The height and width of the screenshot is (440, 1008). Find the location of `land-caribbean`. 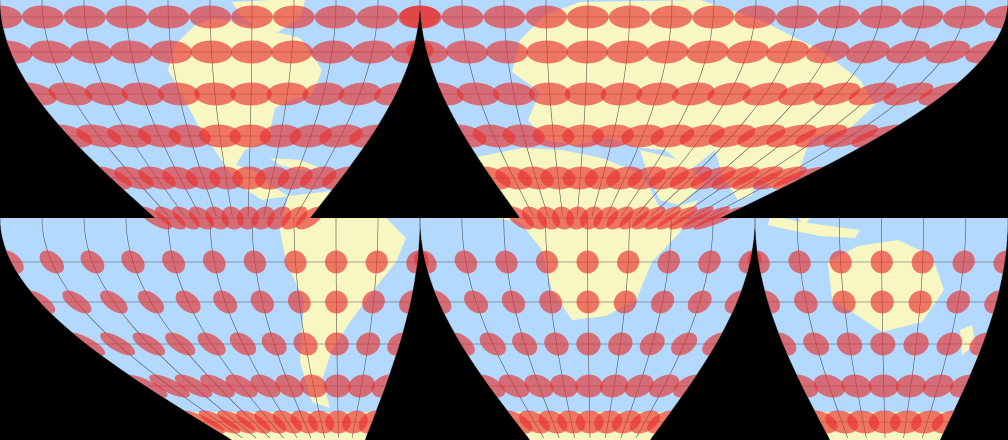

land-caribbean is located at coordinates (295, 164).